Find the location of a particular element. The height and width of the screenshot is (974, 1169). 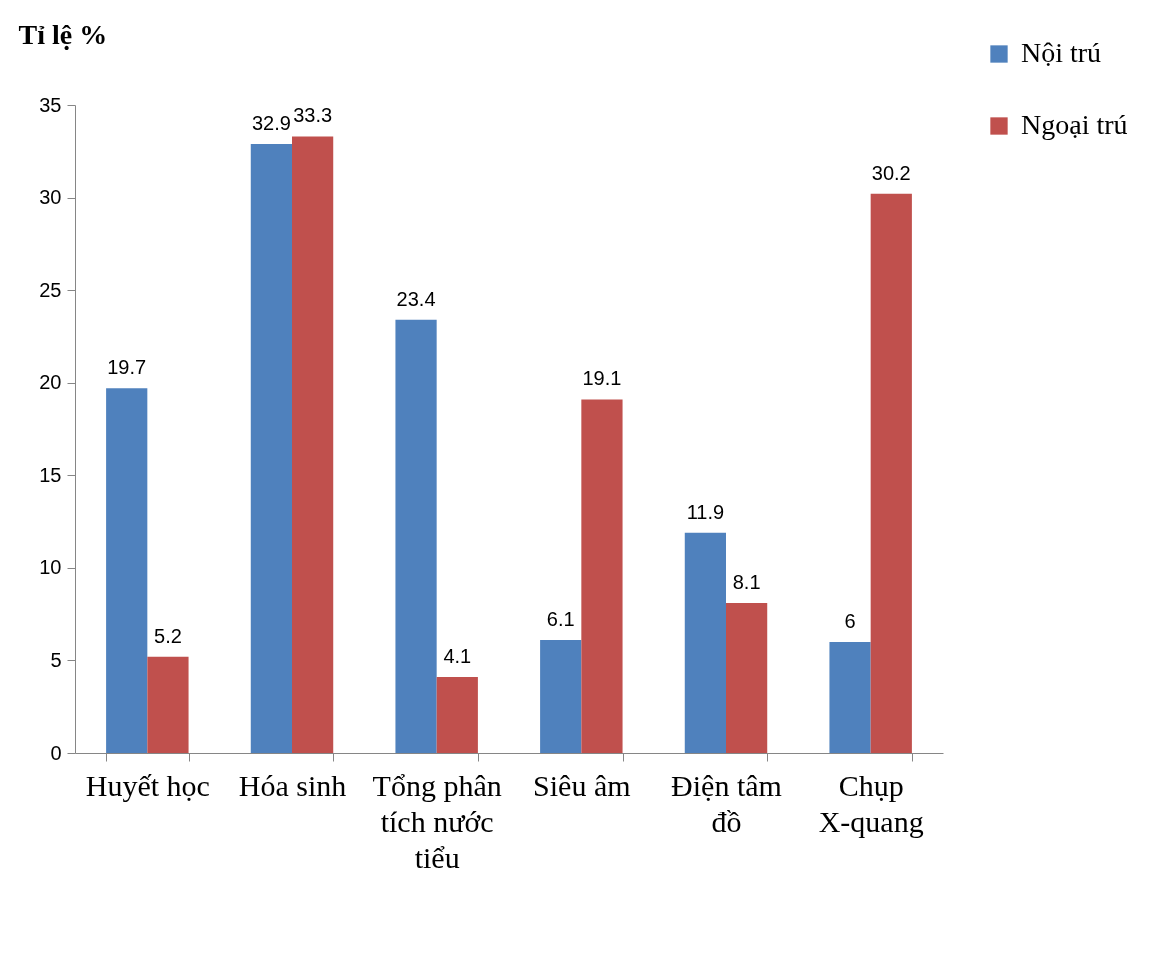

legend-label: Nội trú is located at coordinates (1061, 52).